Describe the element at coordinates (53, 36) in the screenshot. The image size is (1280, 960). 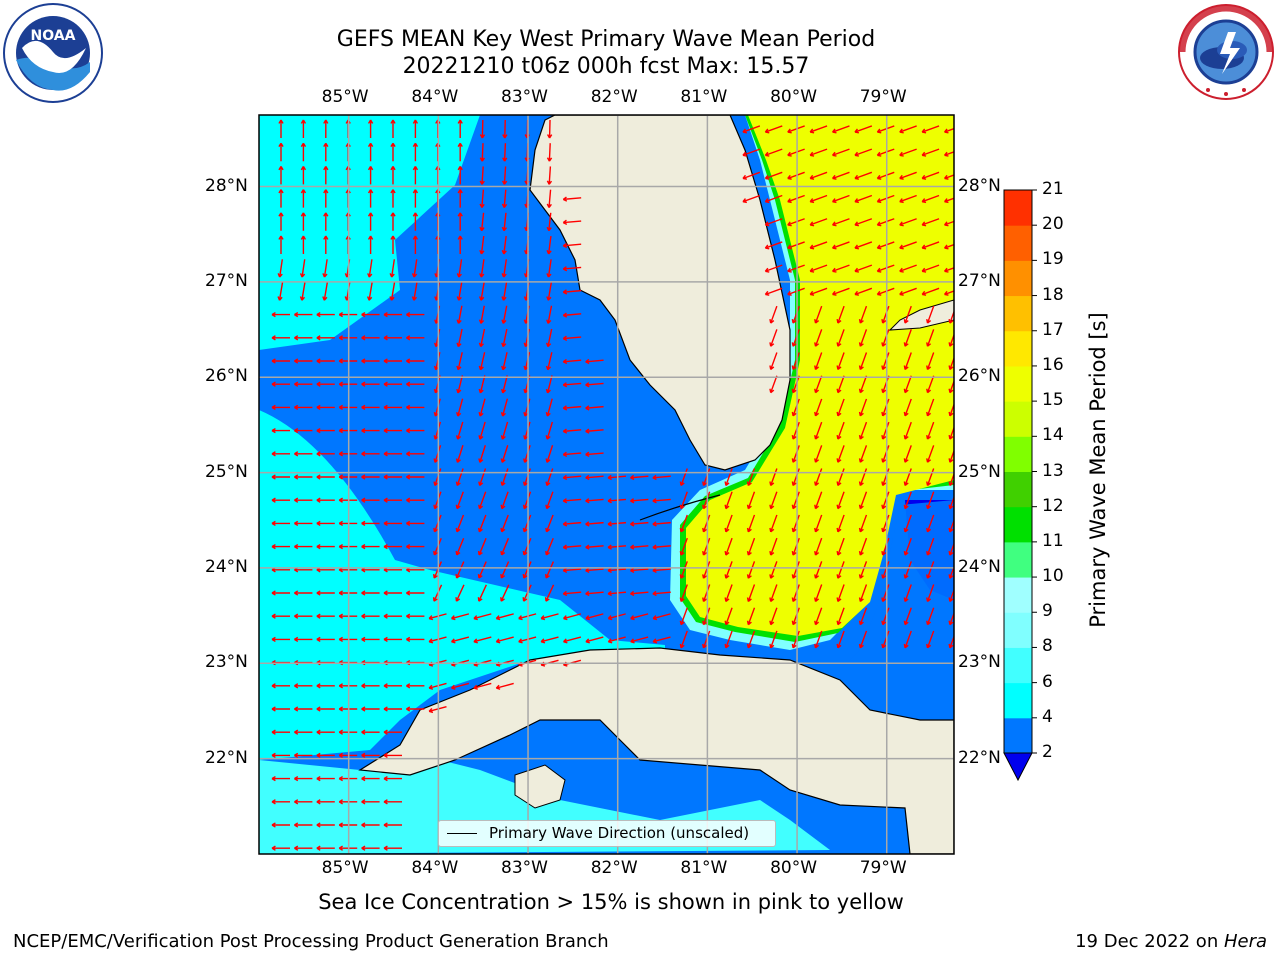
I see `noaa-logo-text: NOAA` at that location.